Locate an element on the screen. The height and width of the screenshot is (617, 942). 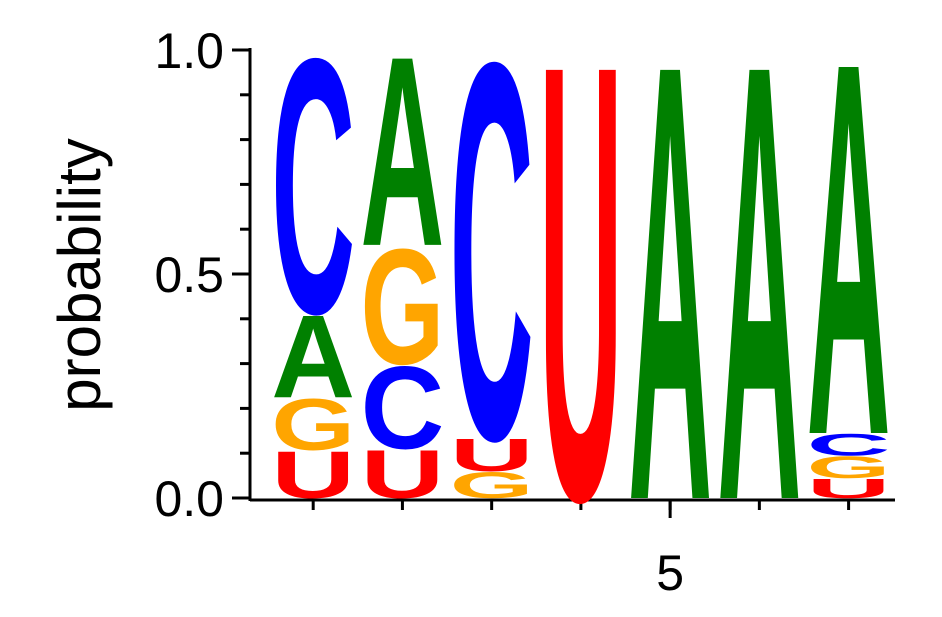
y-tick-label: 0.0 is located at coordinates (189, 499).